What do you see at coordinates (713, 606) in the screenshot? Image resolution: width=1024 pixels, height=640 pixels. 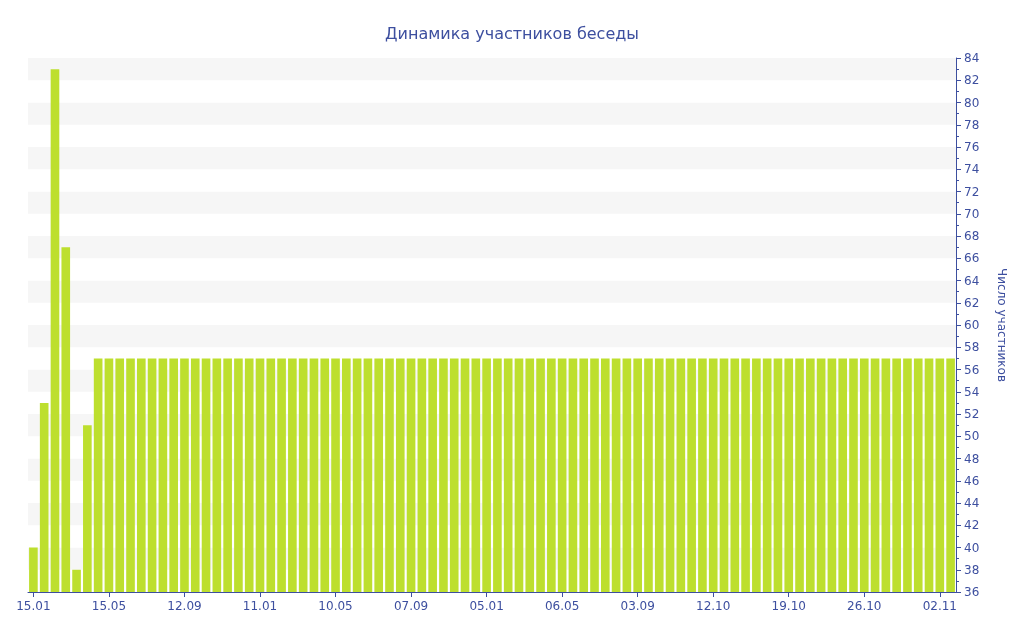 I see `x-tick-label: 12.10` at bounding box center [713, 606].